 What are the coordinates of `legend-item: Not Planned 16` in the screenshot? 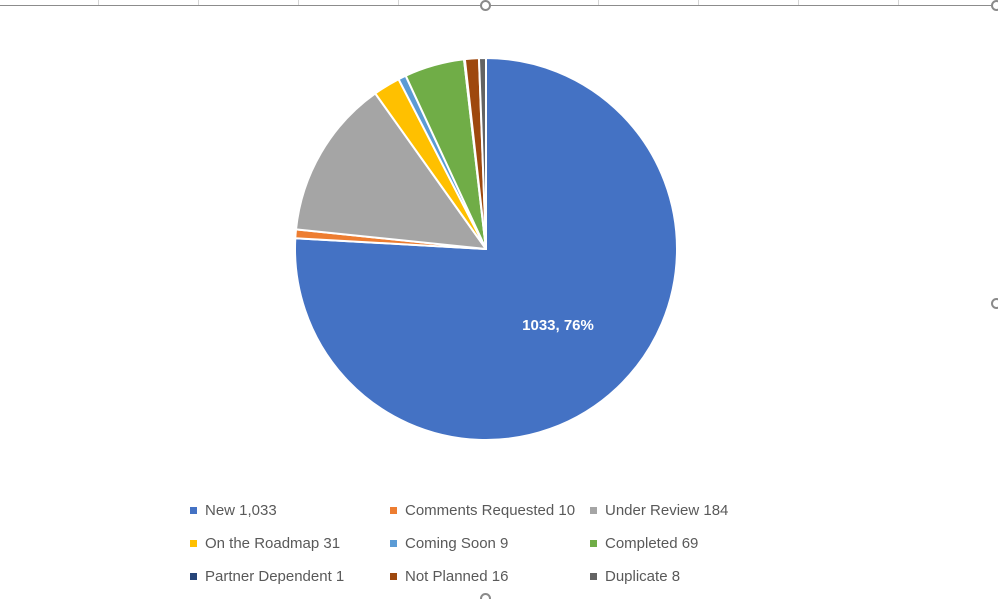 It's located at (449, 576).